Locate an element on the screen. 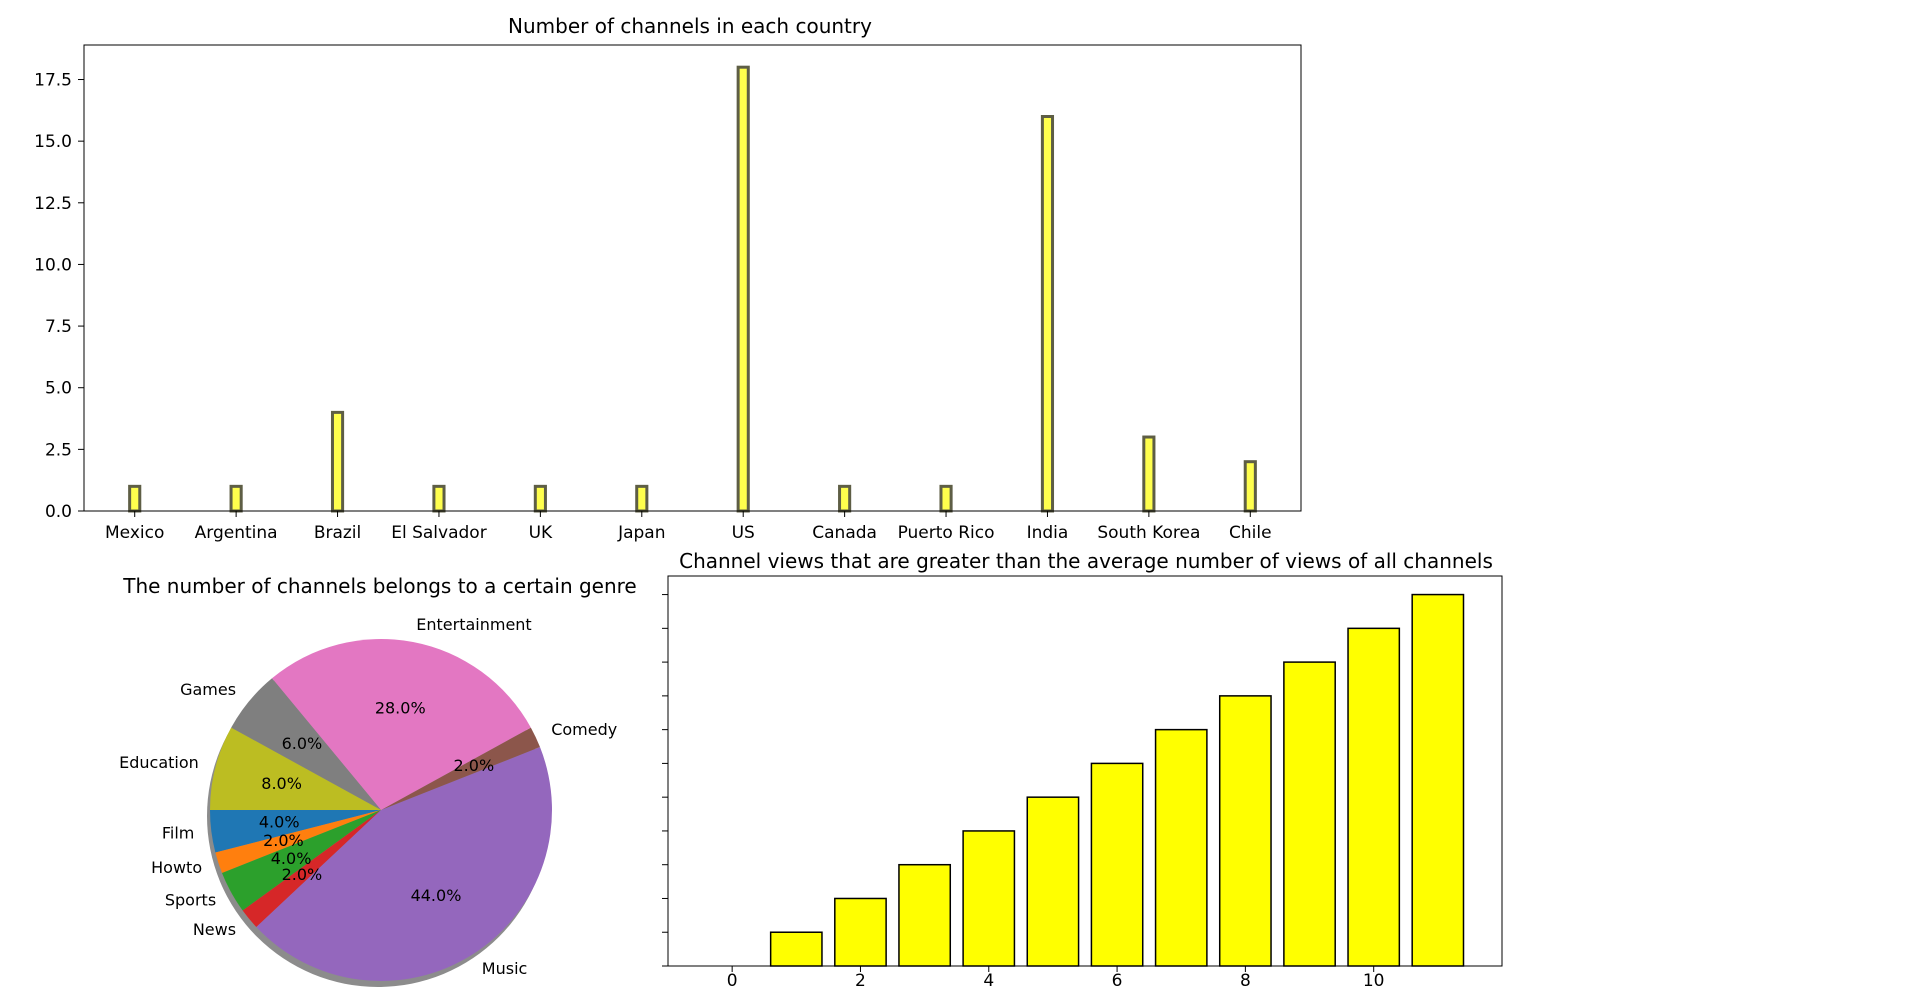 This screenshot has height=987, width=1914. country-y-tick-label: 10.0 is located at coordinates (53, 265).